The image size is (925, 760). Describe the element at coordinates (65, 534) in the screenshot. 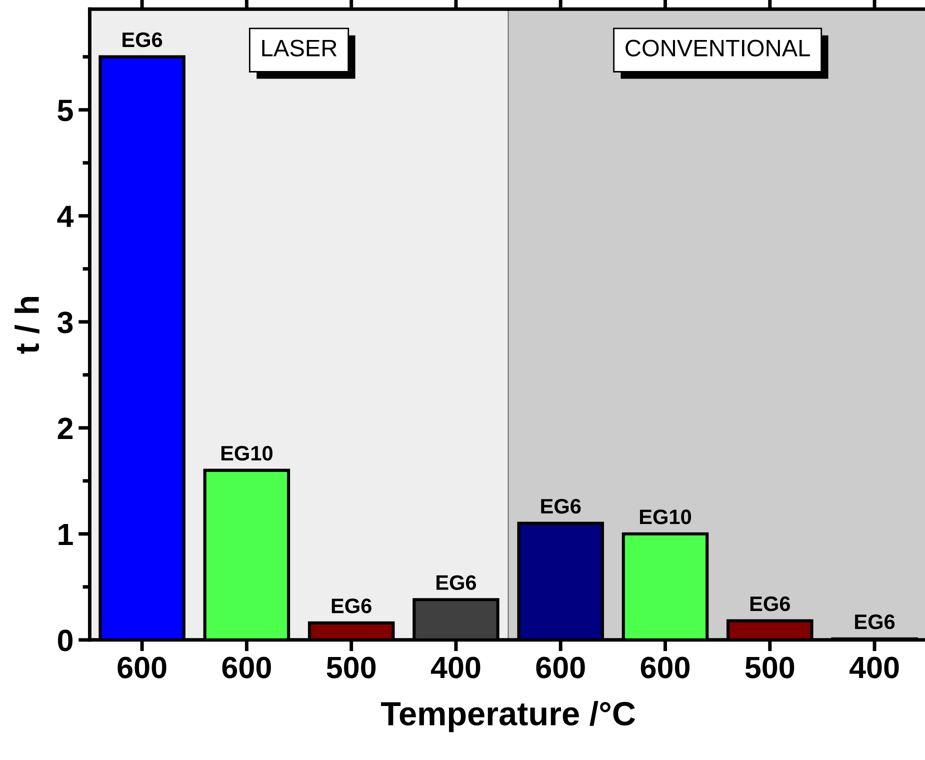

I see `y-tick-label: 1` at that location.